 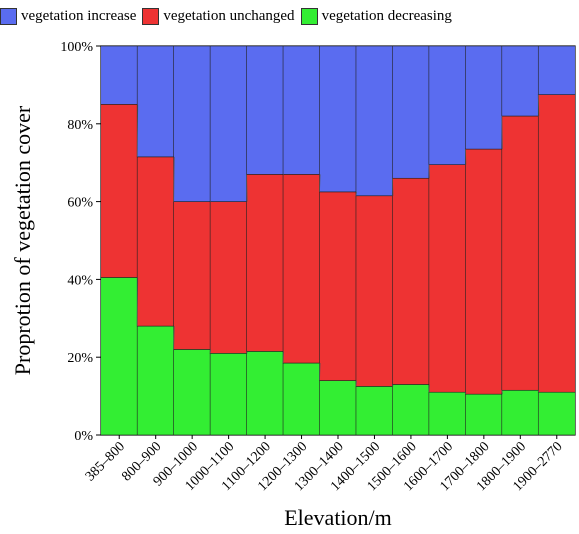 I want to click on legend-label-unchanged: vegetation unchanged, so click(x=229, y=15).